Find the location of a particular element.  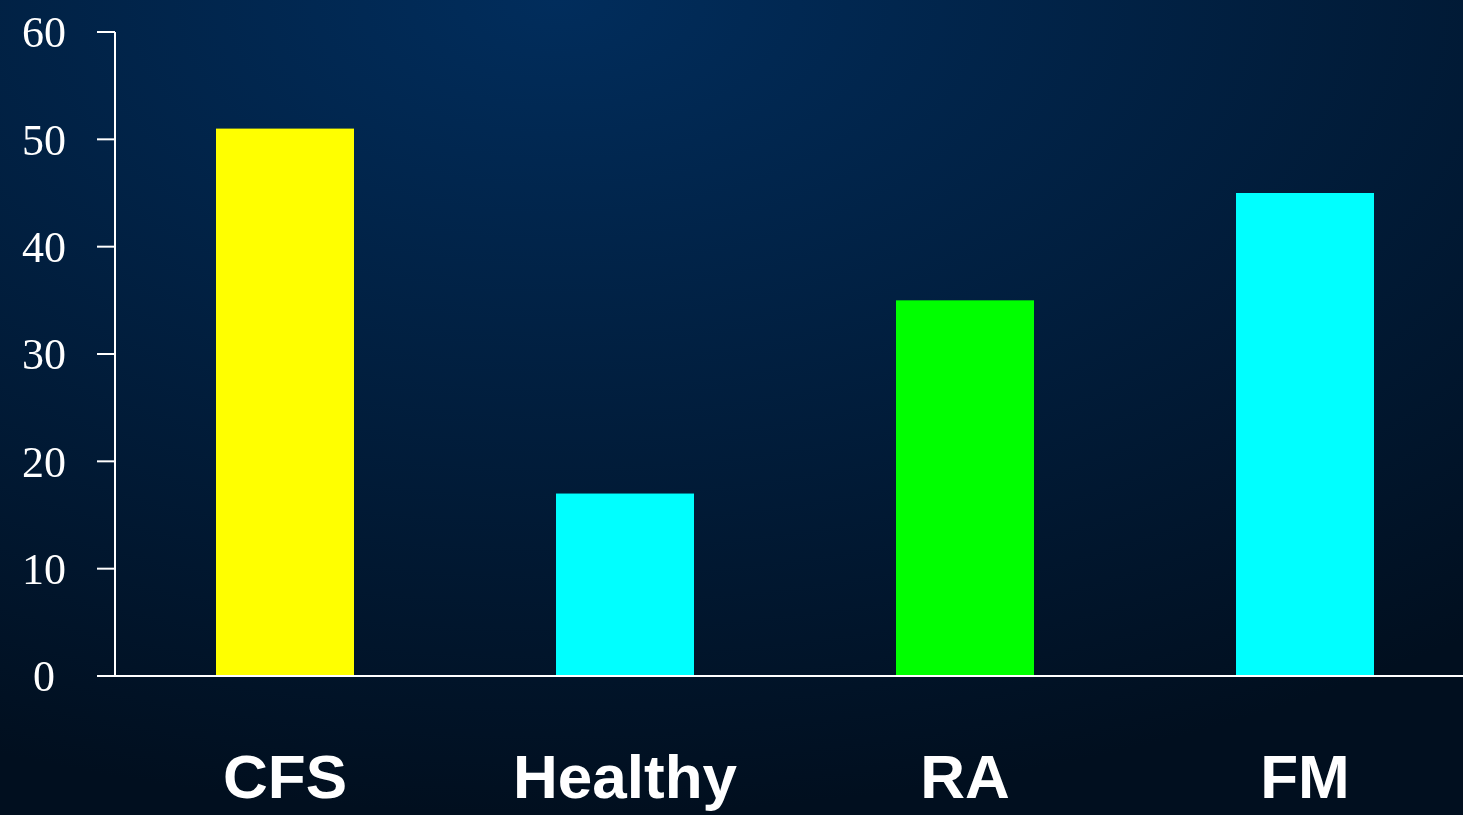

x-tick-label: Healthy is located at coordinates (625, 776).